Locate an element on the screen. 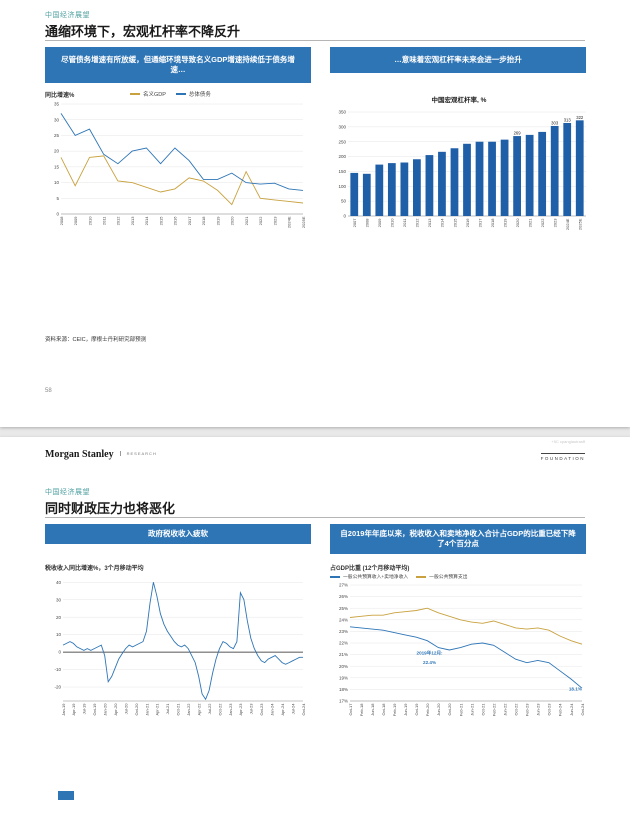 The height and width of the screenshot is (817, 630). logo-wordmark: Morgan Stanley is located at coordinates (79, 454).